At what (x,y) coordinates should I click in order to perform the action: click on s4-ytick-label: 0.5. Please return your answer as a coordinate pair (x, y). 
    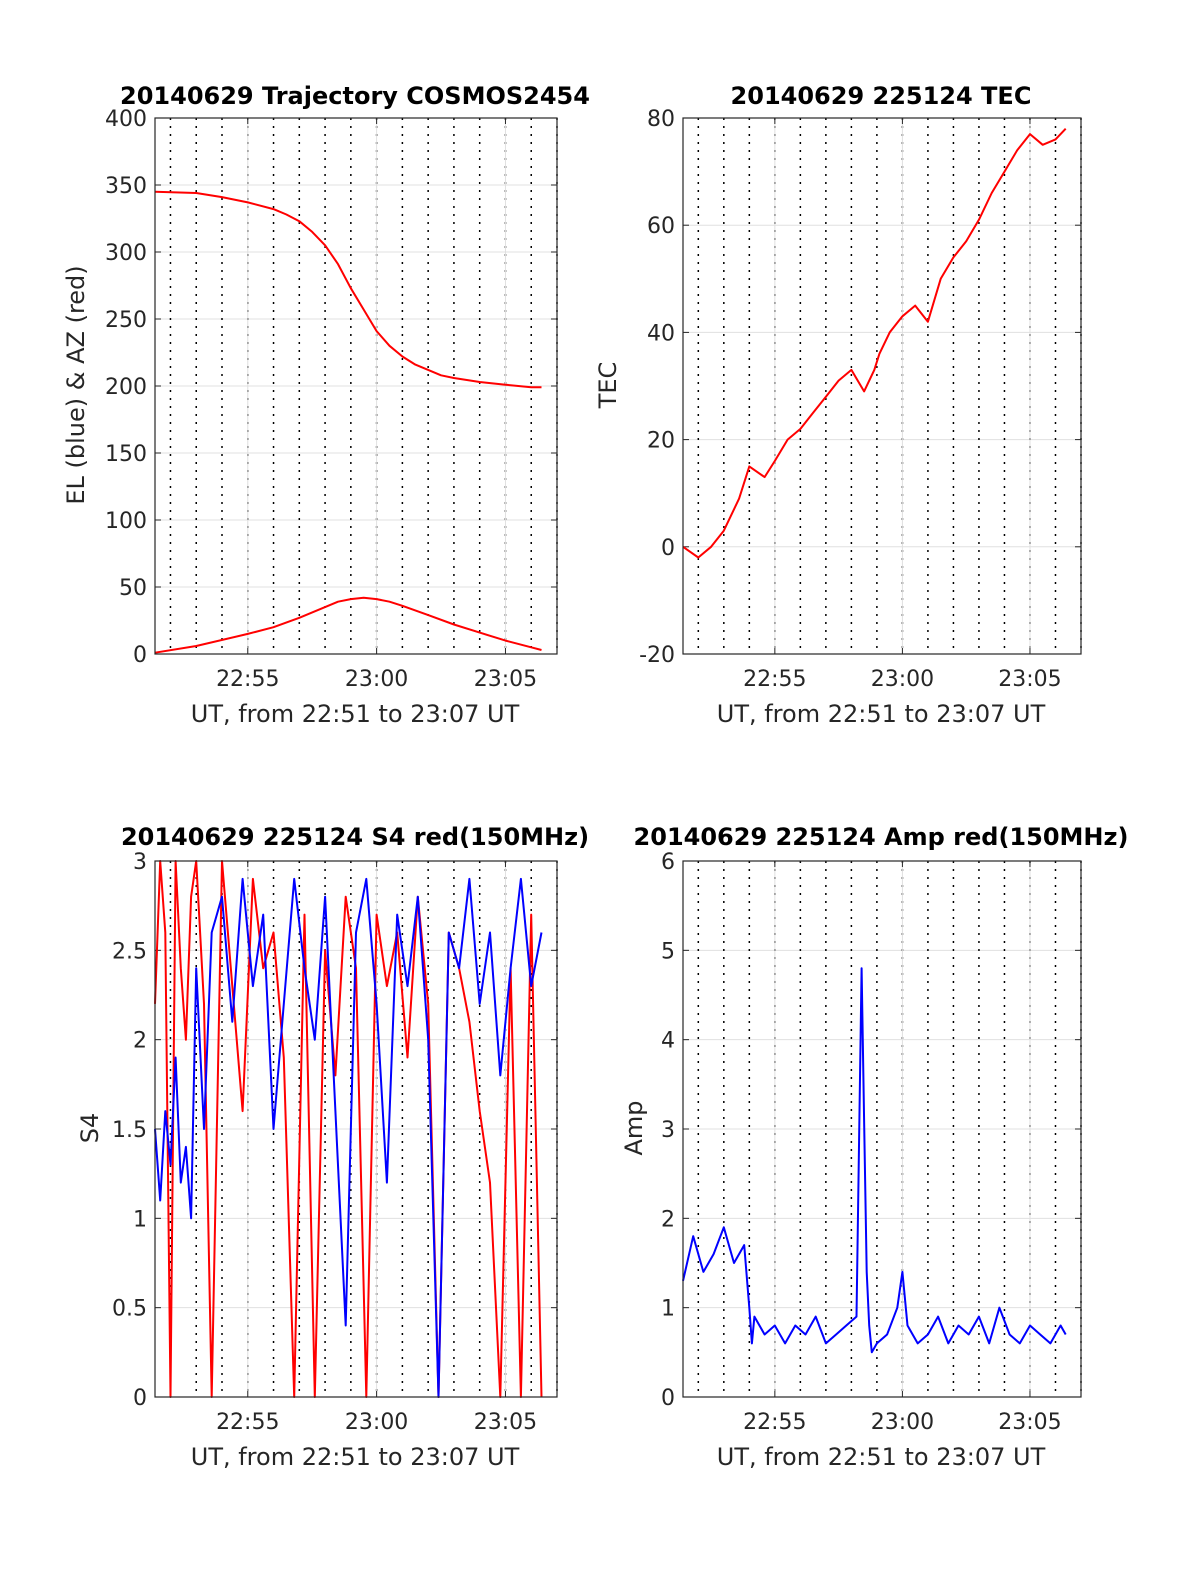
    Looking at the image, I should click on (129, 1309).